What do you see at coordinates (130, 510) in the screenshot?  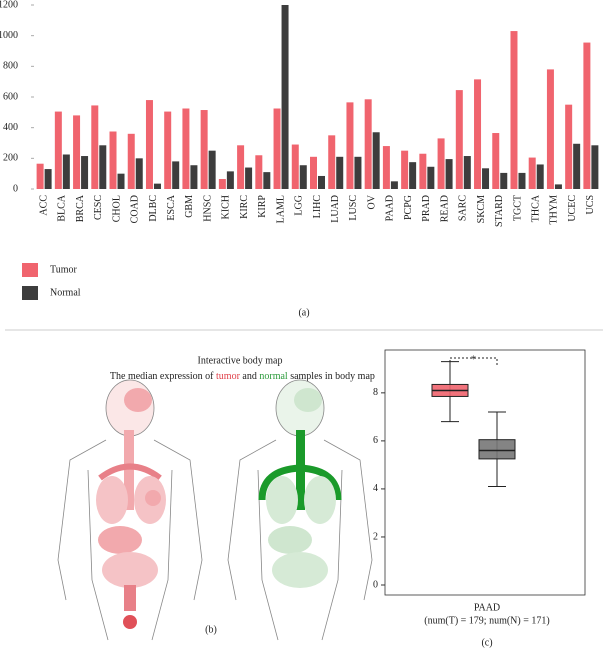 I see `body-tumor` at bounding box center [130, 510].